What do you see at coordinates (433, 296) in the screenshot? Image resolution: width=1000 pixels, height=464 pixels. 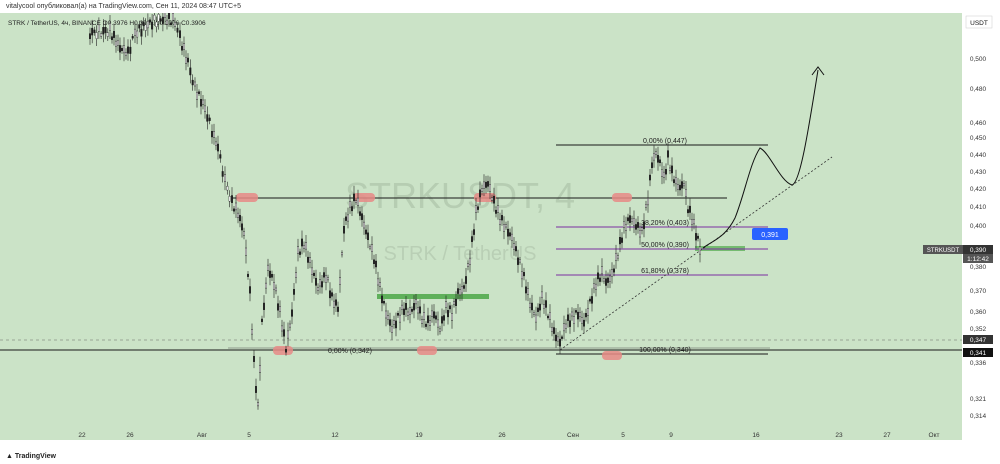 I see `green-zone-mid` at bounding box center [433, 296].